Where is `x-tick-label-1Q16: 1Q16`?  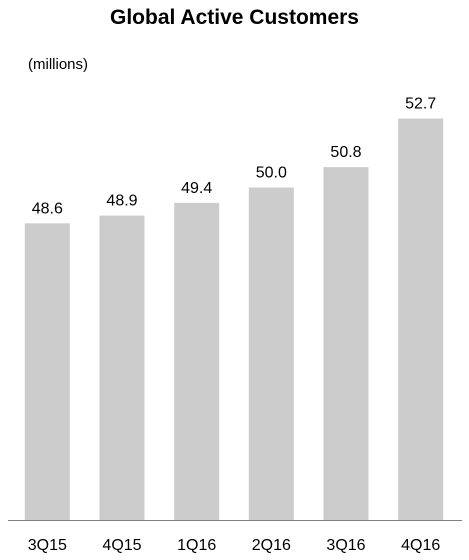 x-tick-label-1Q16: 1Q16 is located at coordinates (196, 545).